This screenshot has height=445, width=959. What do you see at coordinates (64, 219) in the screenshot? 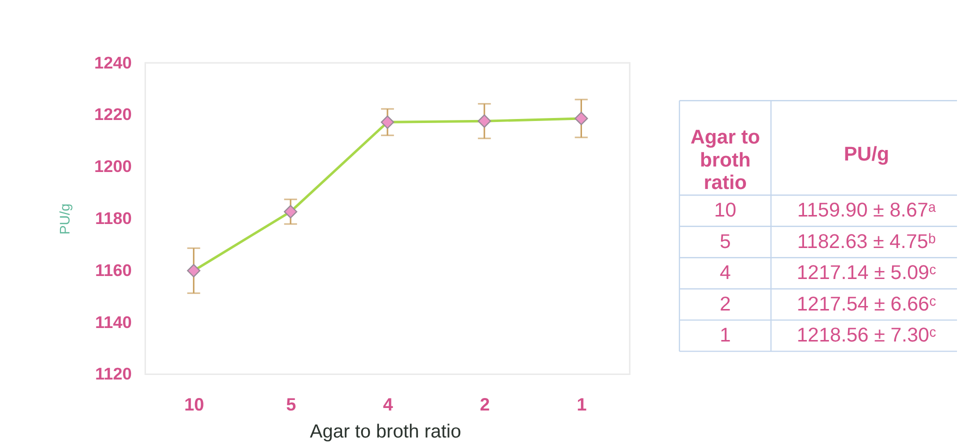
I see `y-axis-title: PU/g` at bounding box center [64, 219].